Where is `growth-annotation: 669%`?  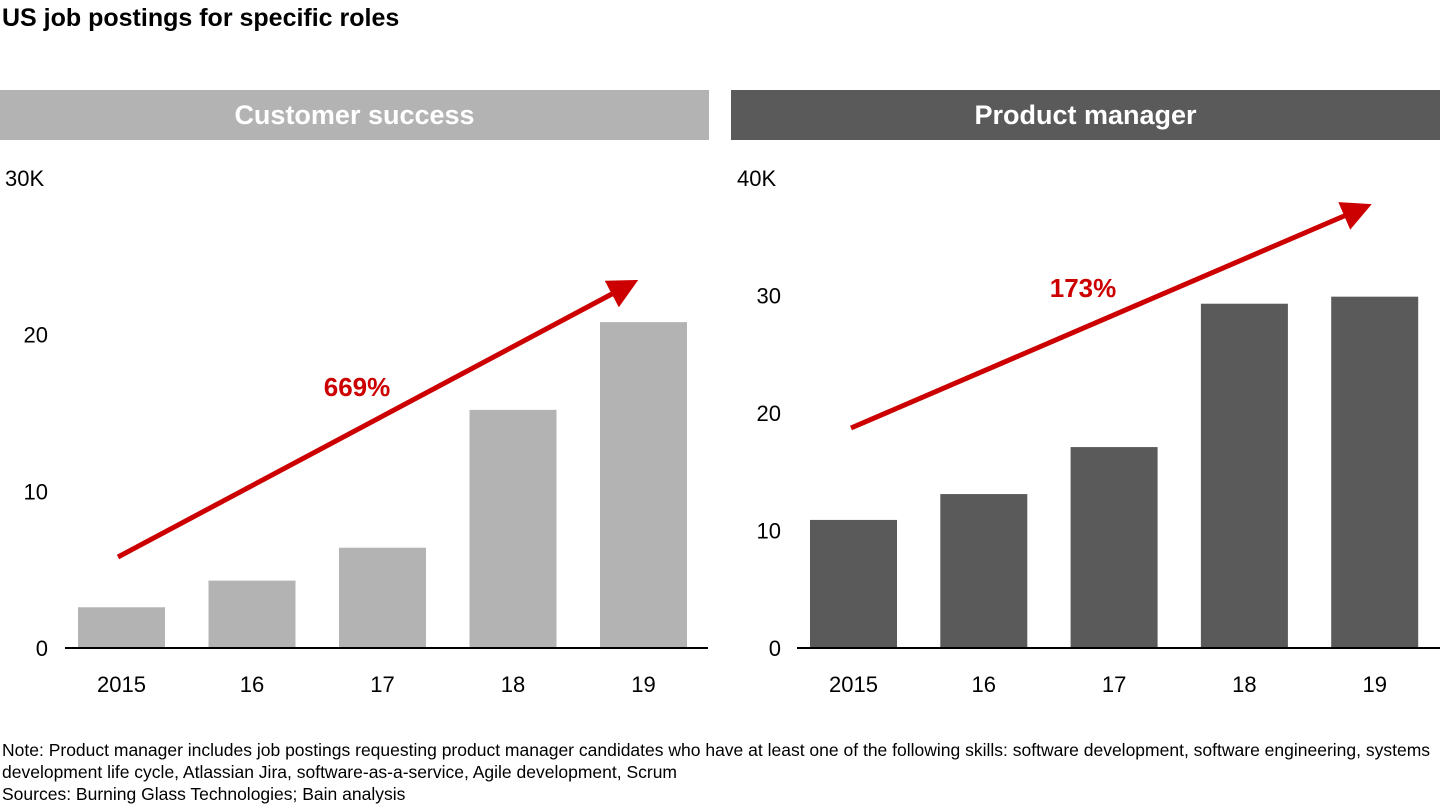 growth-annotation: 669% is located at coordinates (357, 387).